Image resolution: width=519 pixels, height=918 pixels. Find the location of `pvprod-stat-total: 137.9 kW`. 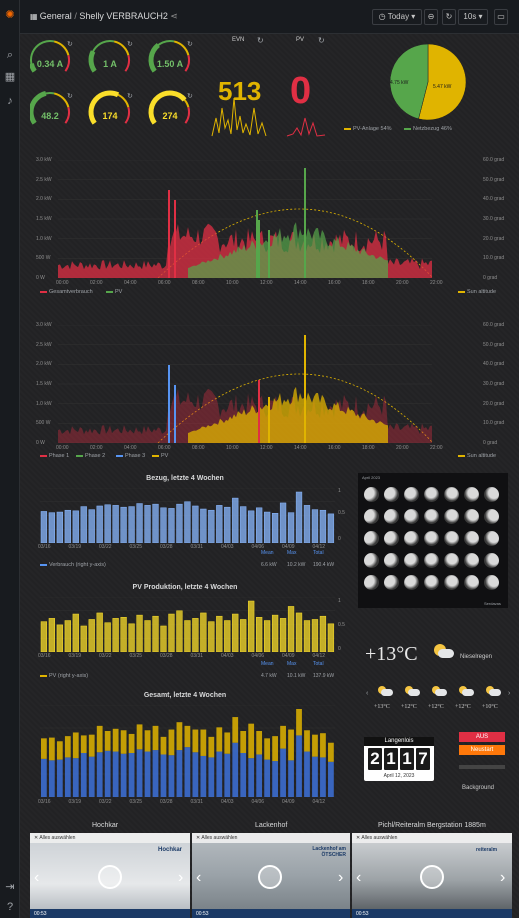

pvprod-stat-total: 137.9 kW is located at coordinates (324, 676).